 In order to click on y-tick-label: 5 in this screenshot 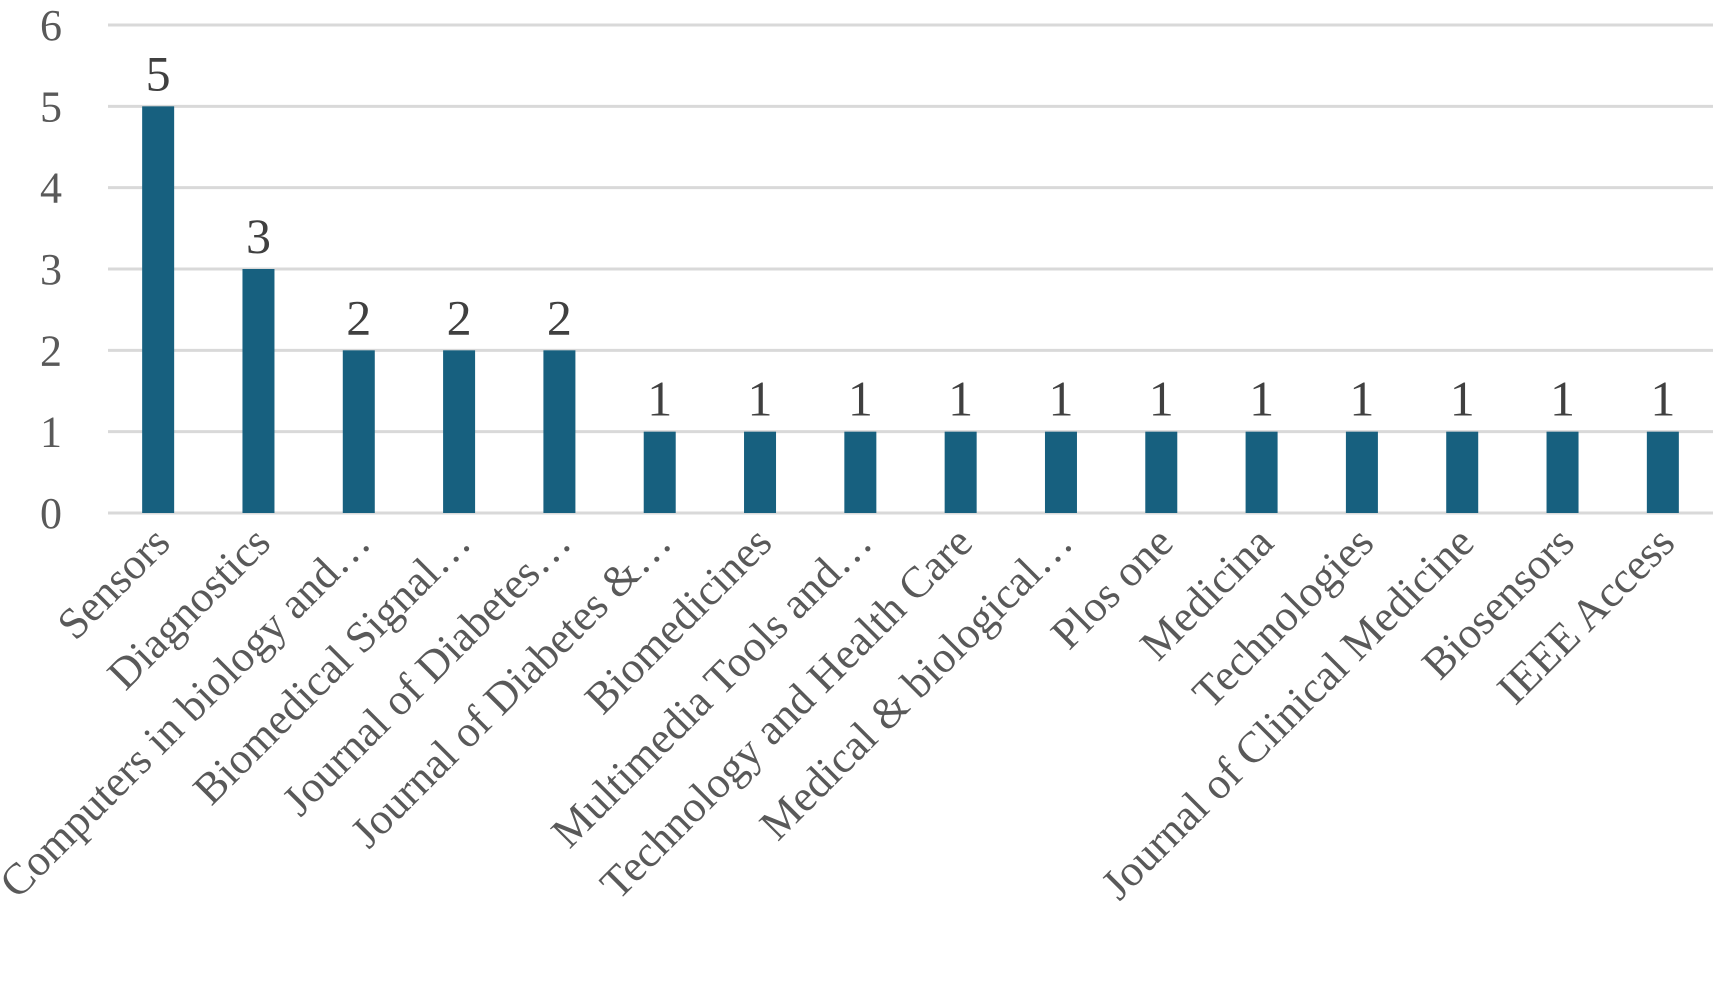, I will do `click(51, 106)`.